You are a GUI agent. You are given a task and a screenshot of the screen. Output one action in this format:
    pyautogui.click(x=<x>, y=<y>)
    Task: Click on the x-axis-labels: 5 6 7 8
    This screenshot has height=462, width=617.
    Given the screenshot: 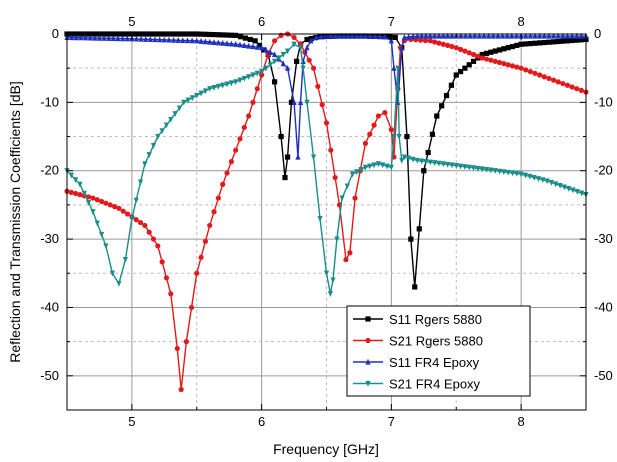 What is the action you would take?
    pyautogui.click(x=326, y=421)
    